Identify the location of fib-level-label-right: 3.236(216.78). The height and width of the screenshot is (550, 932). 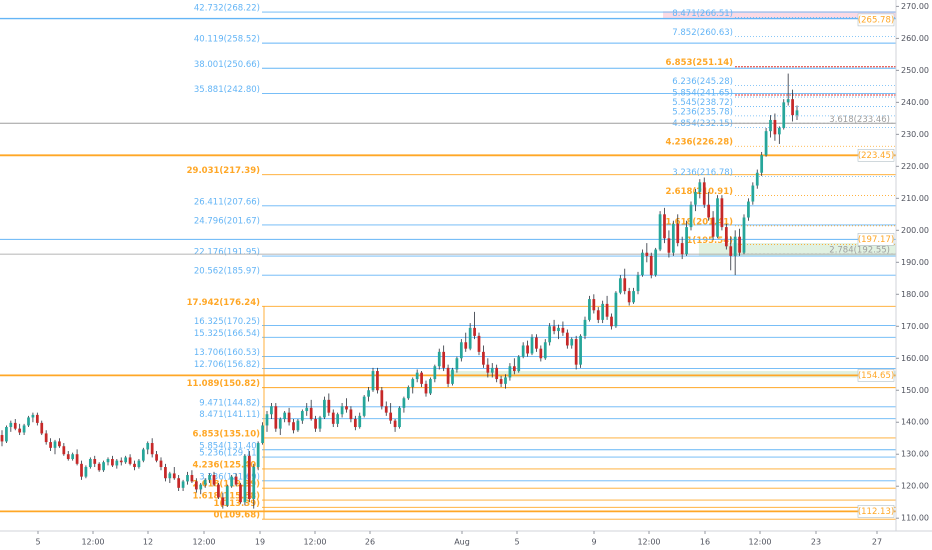
(702, 173).